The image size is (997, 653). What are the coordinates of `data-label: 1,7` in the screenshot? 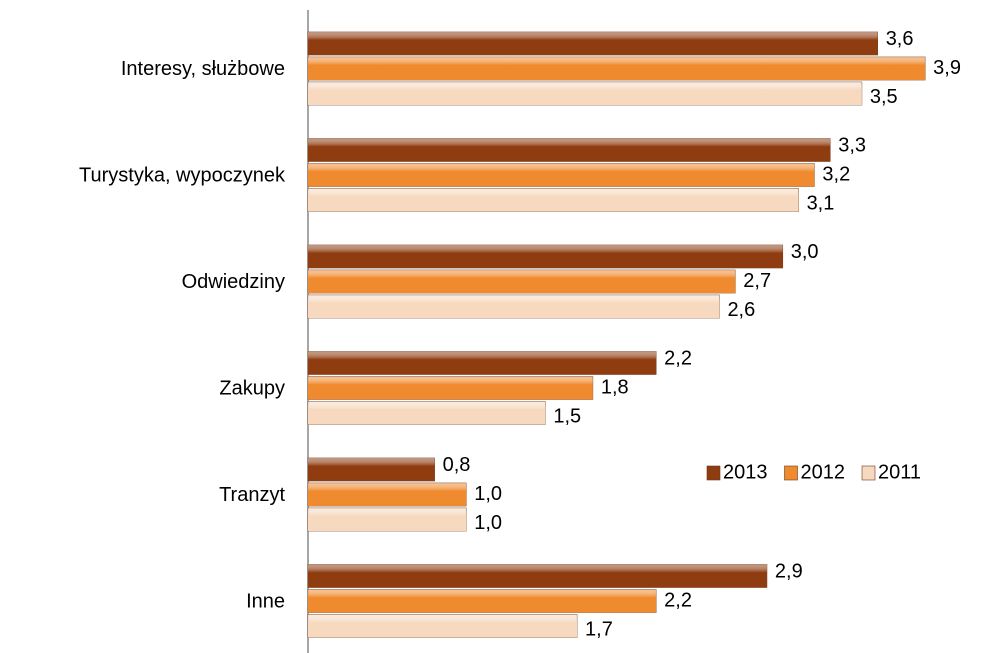 It's located at (599, 629).